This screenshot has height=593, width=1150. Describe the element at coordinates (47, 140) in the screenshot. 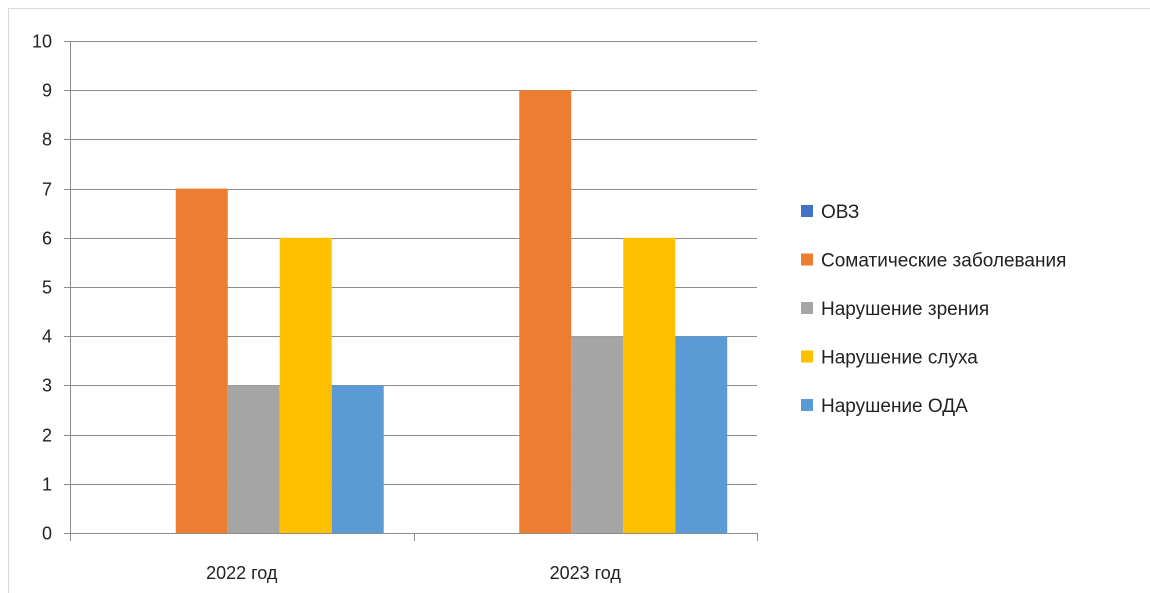

I see `y-tick-label: 8` at that location.